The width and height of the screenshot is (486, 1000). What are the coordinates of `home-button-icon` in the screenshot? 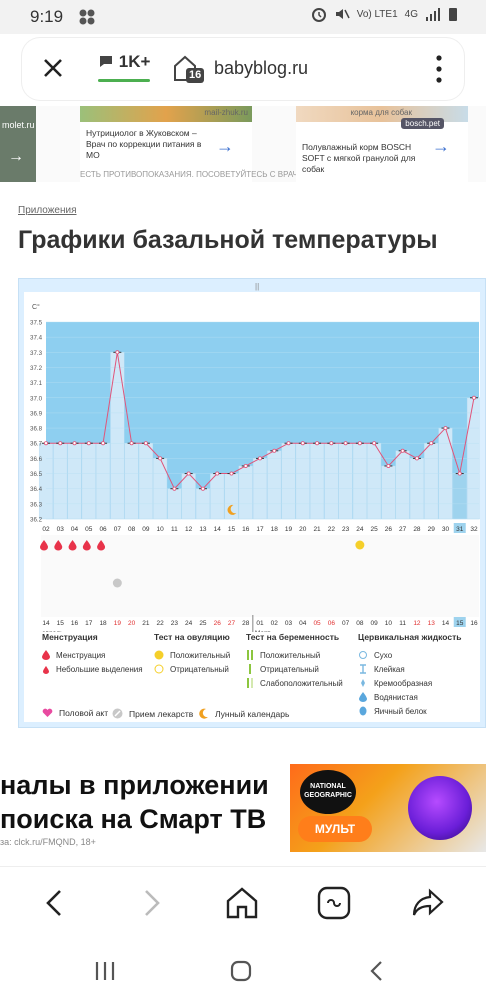 It's located at (241, 971).